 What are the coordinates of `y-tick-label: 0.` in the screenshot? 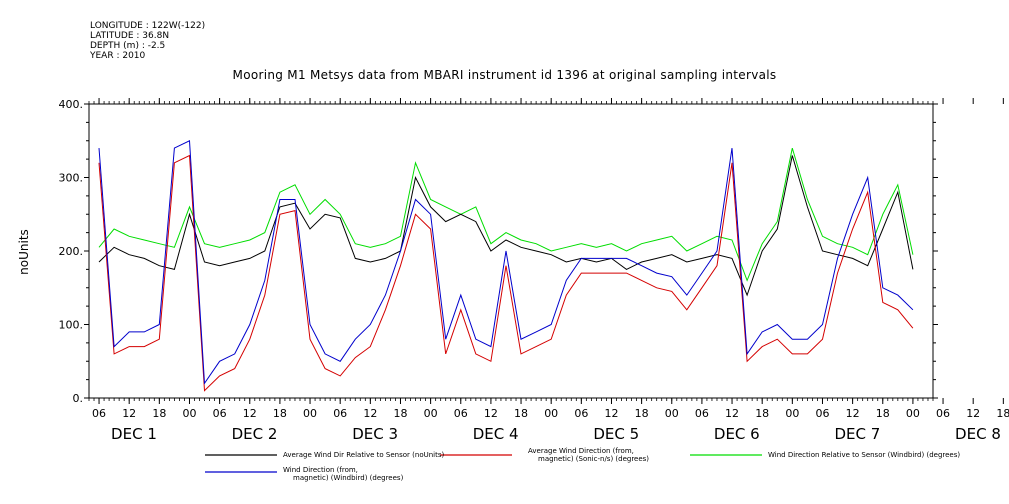 It's located at (78, 398).